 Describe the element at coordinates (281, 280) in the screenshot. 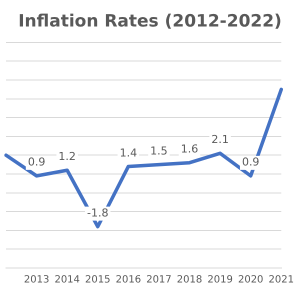

I see `x-tick-label: 2021` at that location.